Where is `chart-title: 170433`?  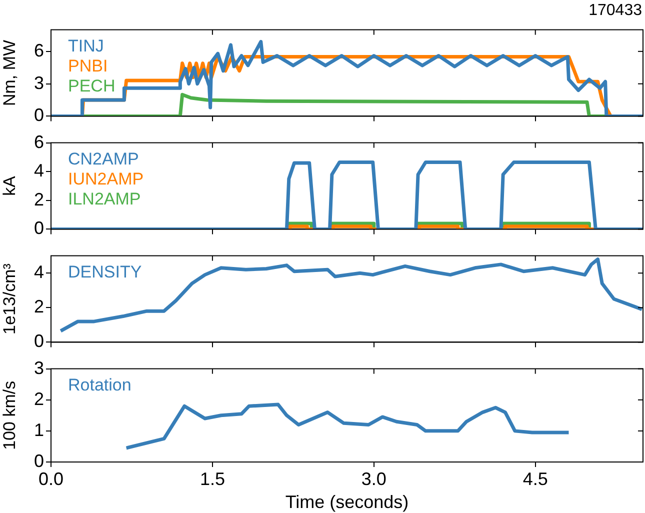
chart-title: 170433 is located at coordinates (615, 11).